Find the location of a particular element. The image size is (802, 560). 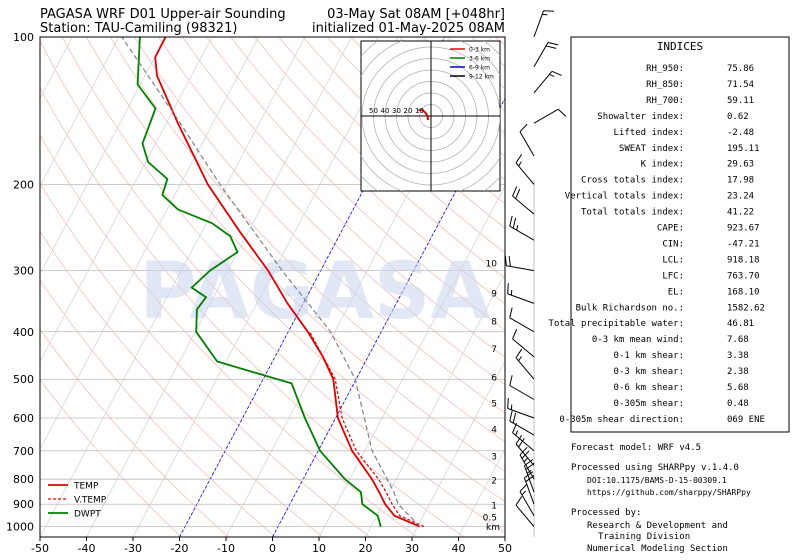

index-label: 0-3 km shear: is located at coordinates (649, 372).